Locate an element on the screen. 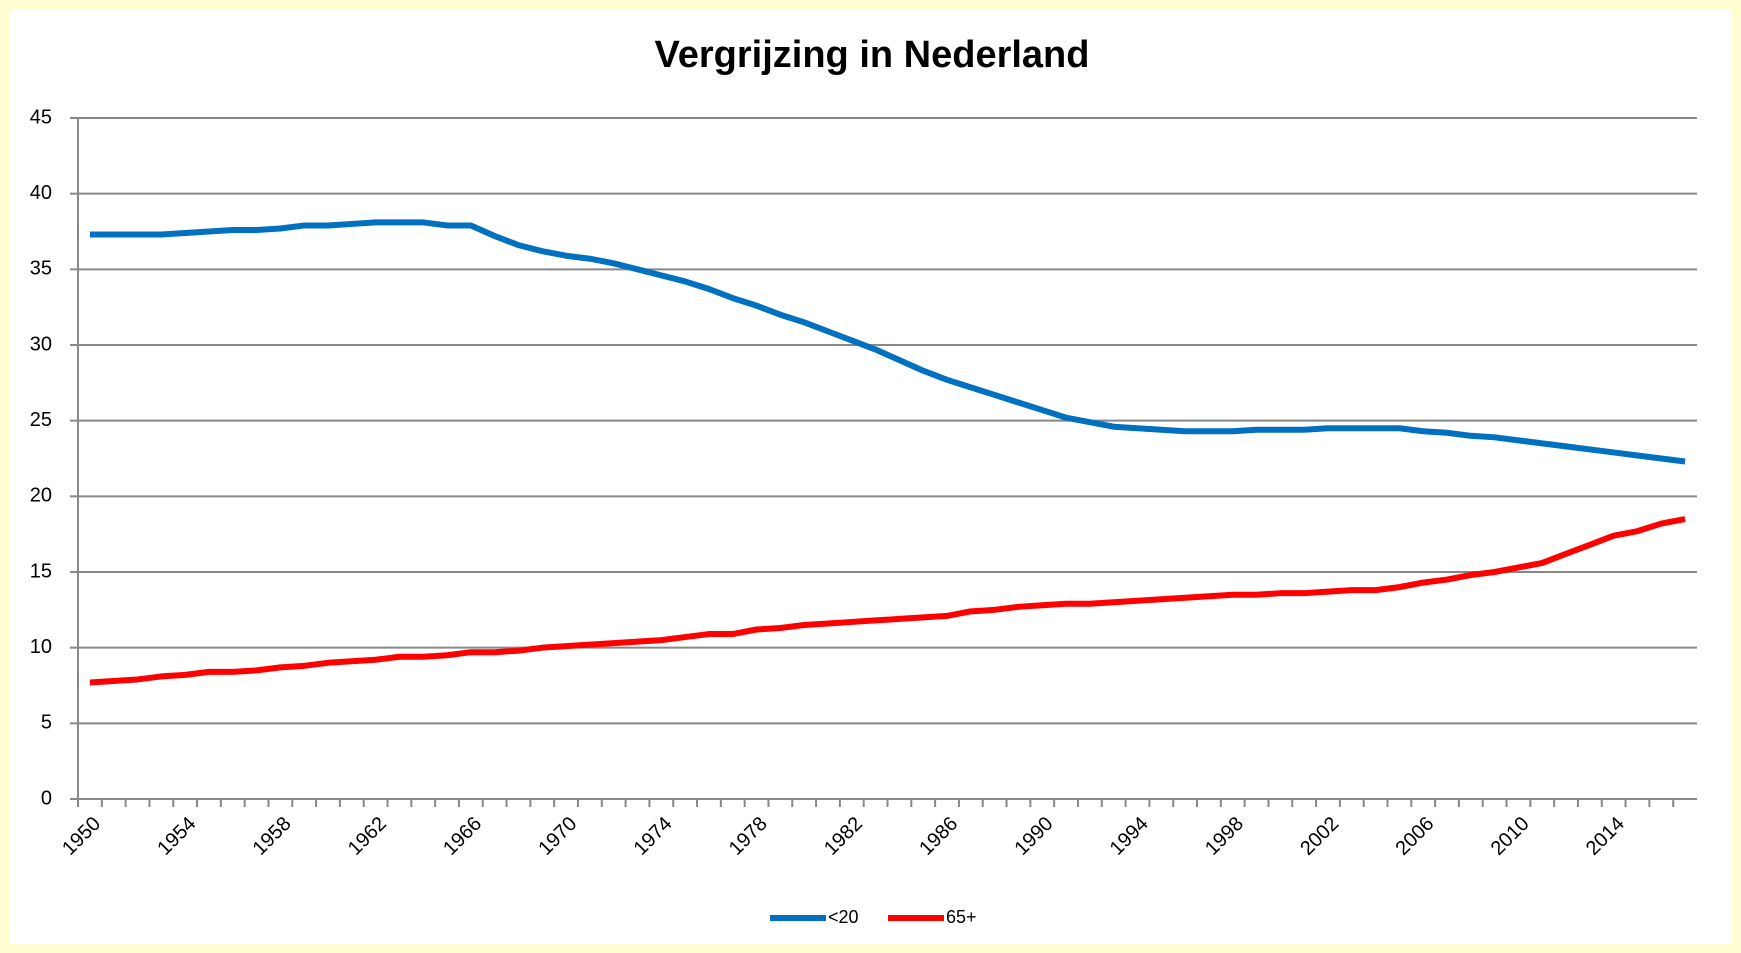 The image size is (1741, 953). y-tick-label: 35 is located at coordinates (41, 269).